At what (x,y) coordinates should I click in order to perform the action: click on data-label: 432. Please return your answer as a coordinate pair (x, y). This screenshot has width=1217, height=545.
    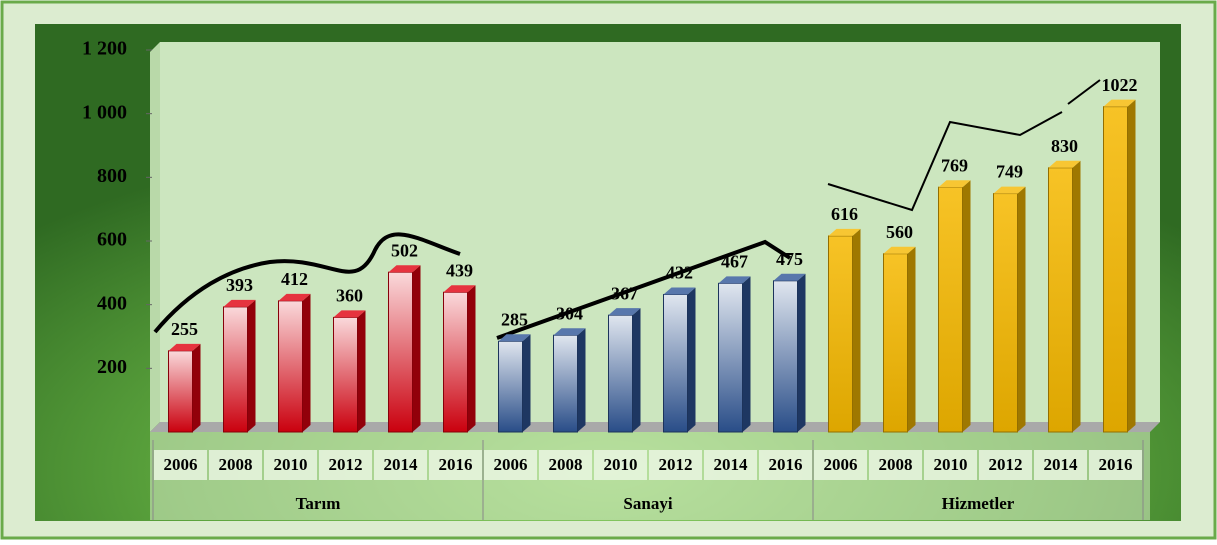
    Looking at the image, I should click on (679, 273).